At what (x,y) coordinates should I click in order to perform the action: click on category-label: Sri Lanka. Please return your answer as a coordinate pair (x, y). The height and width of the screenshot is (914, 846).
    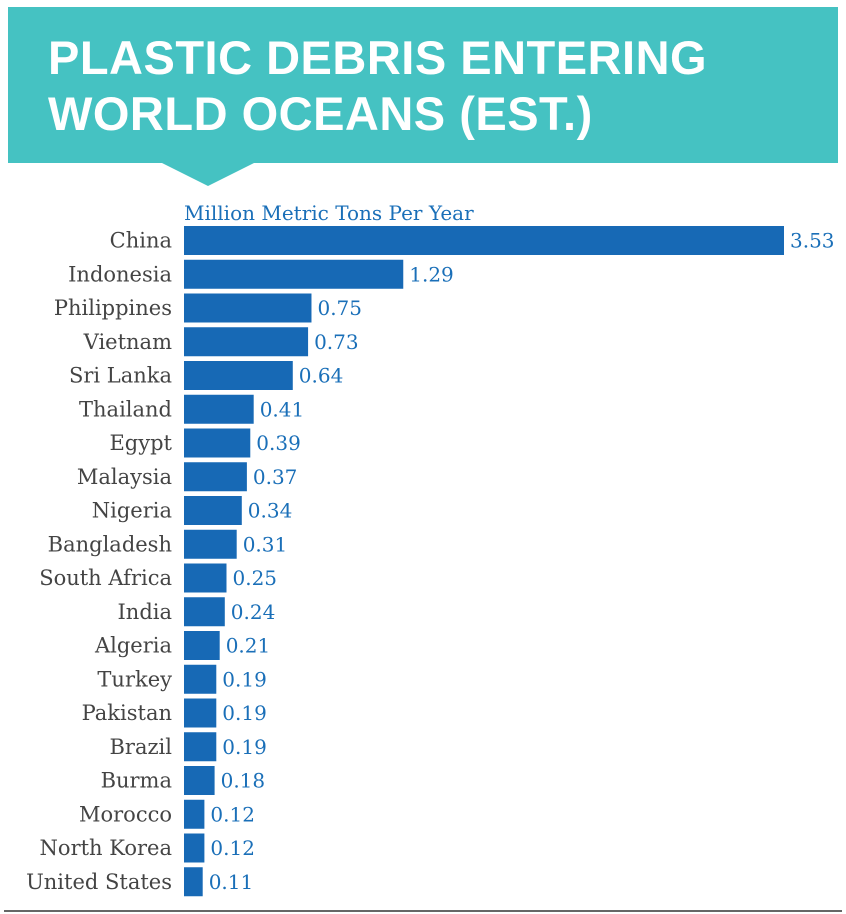
    Looking at the image, I should click on (120, 376).